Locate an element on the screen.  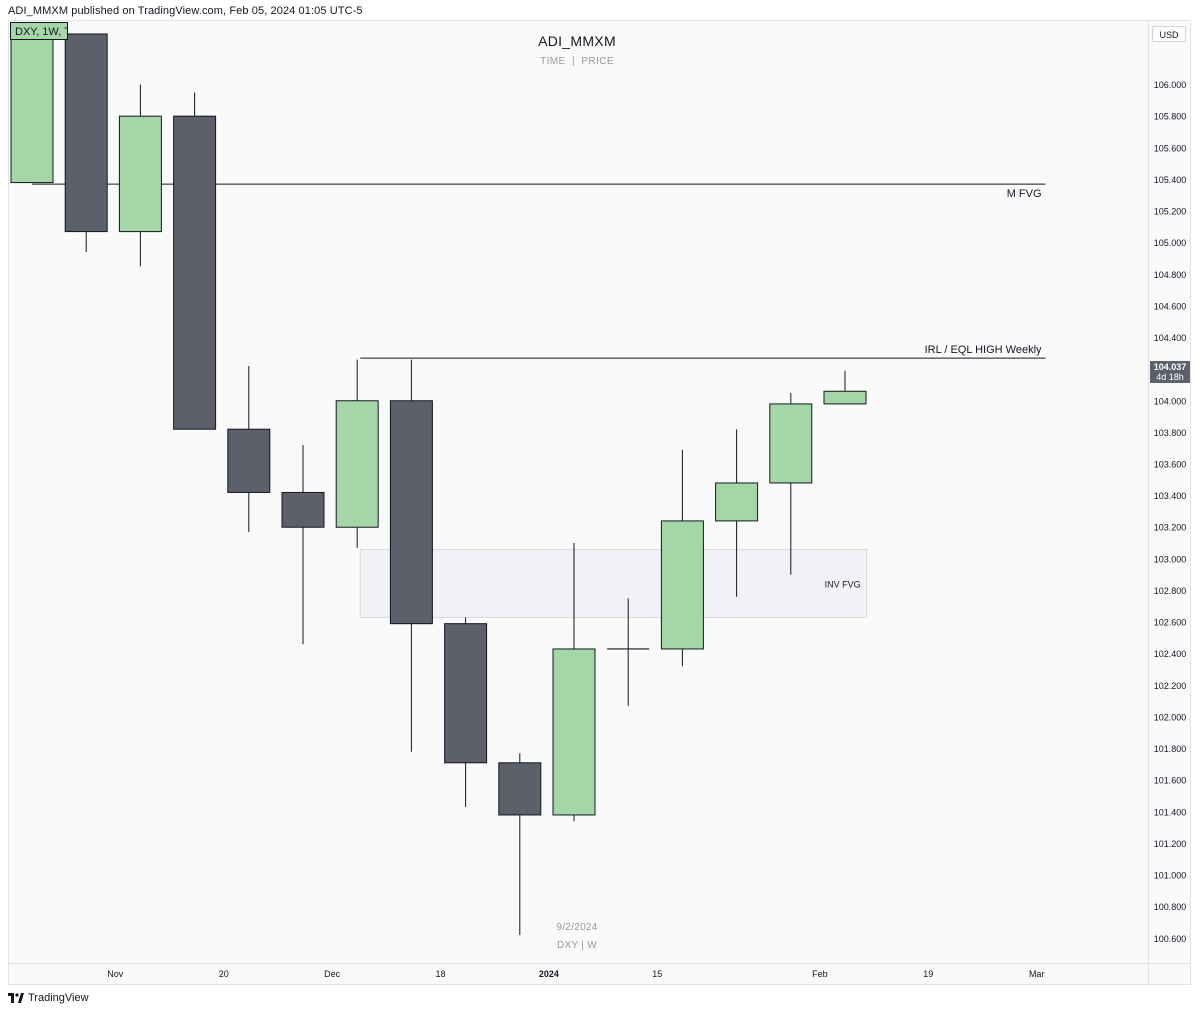
y-tick-label: 102.000 is located at coordinates (1170, 717).